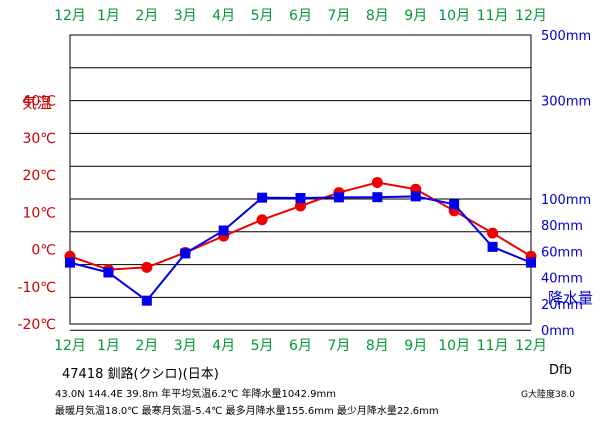  What do you see at coordinates (415, 346) in the screenshot?
I see `month-label-bottom: 9月` at bounding box center [415, 346].